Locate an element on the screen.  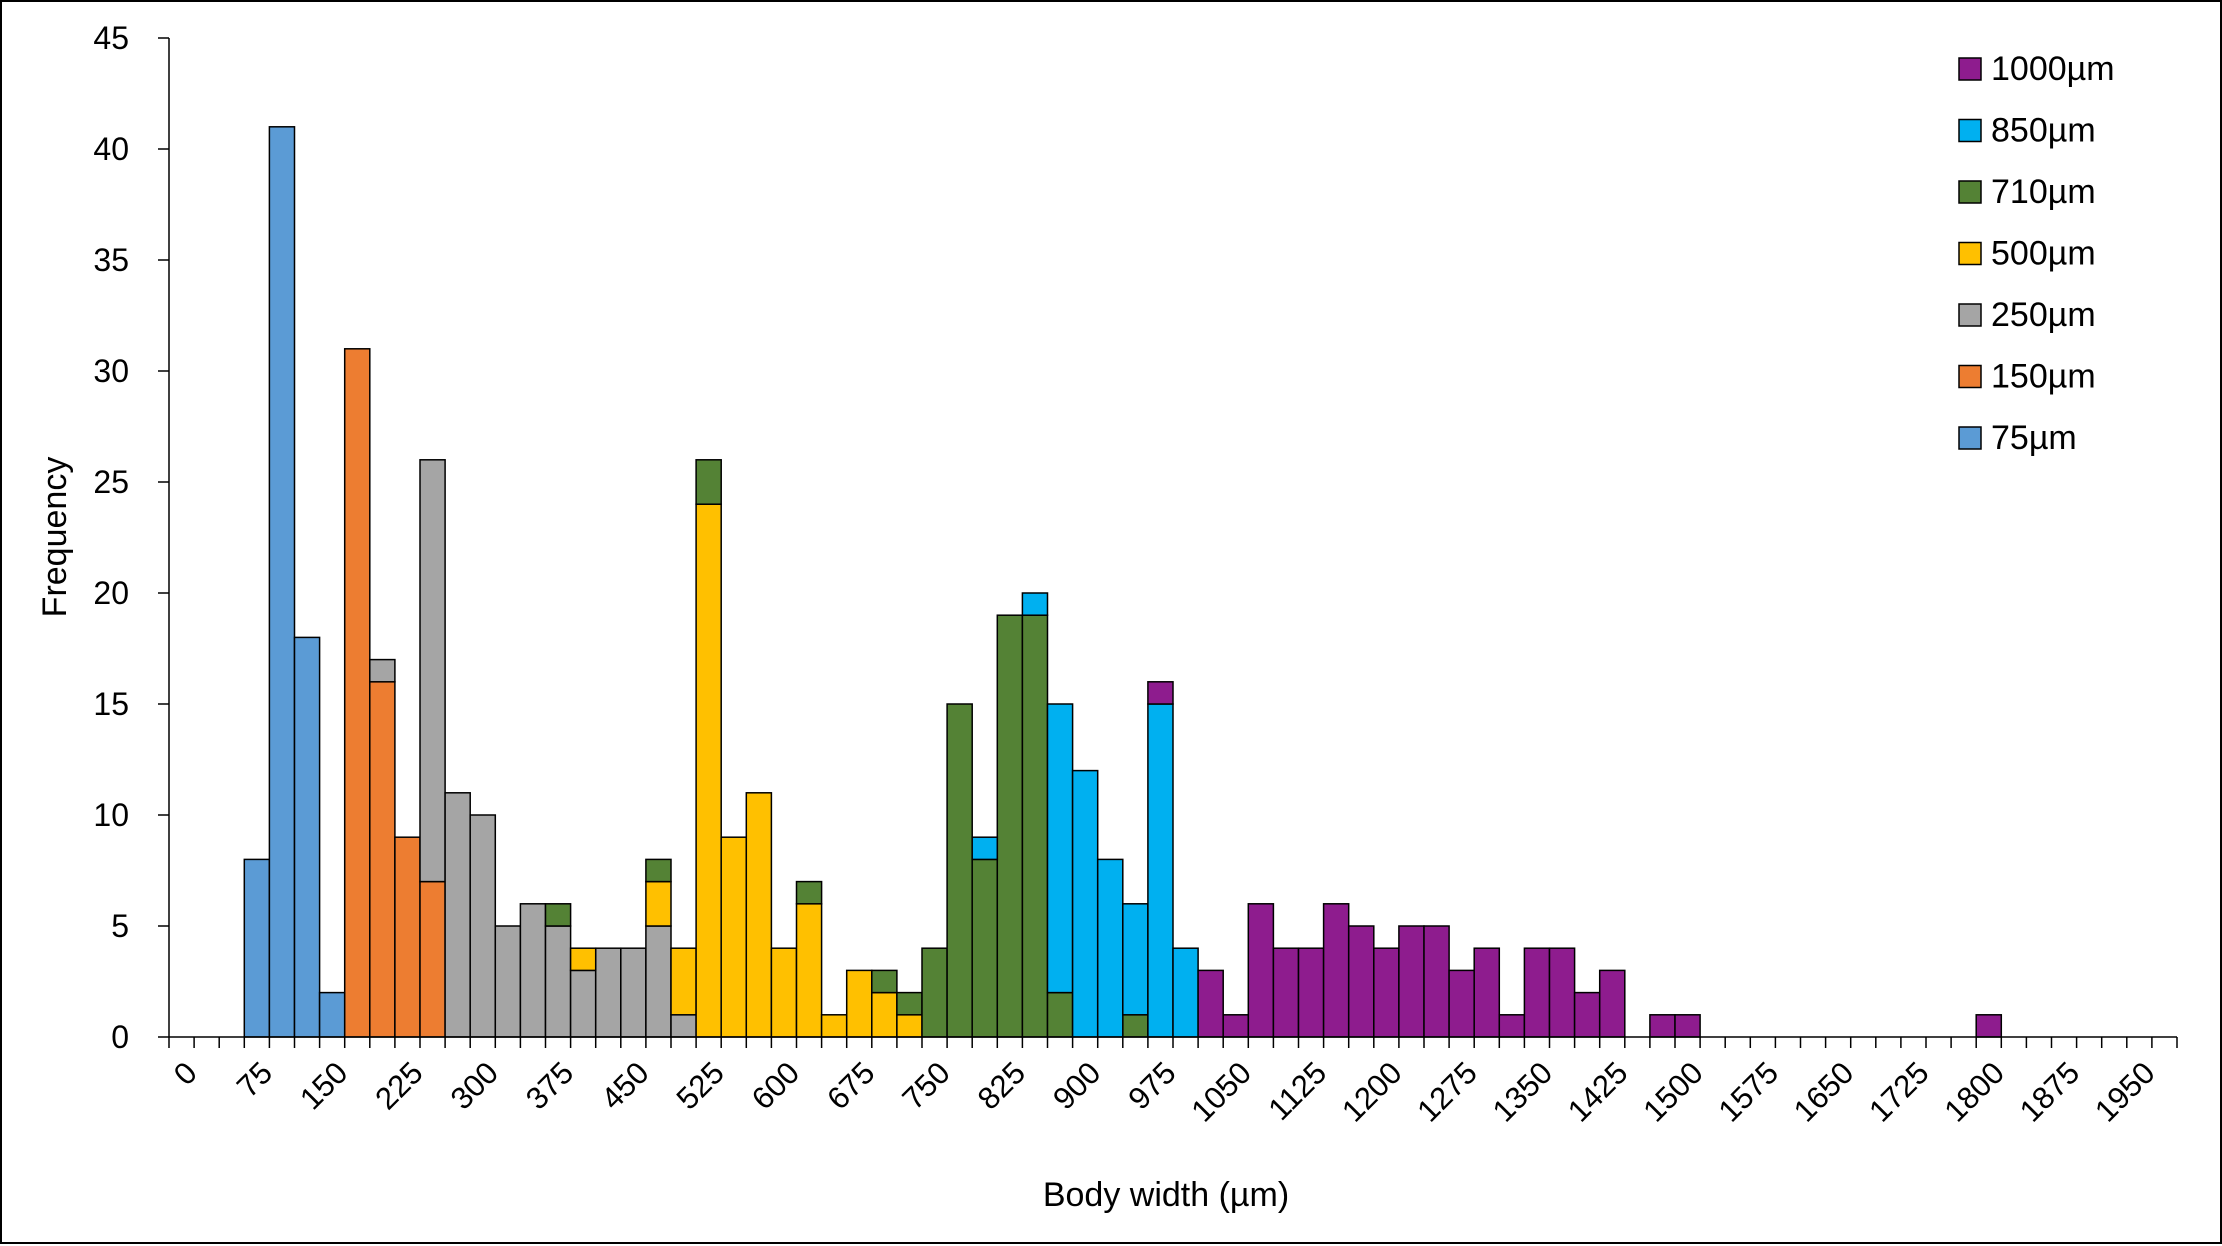
legend-label: 75µm is located at coordinates (2034, 438).